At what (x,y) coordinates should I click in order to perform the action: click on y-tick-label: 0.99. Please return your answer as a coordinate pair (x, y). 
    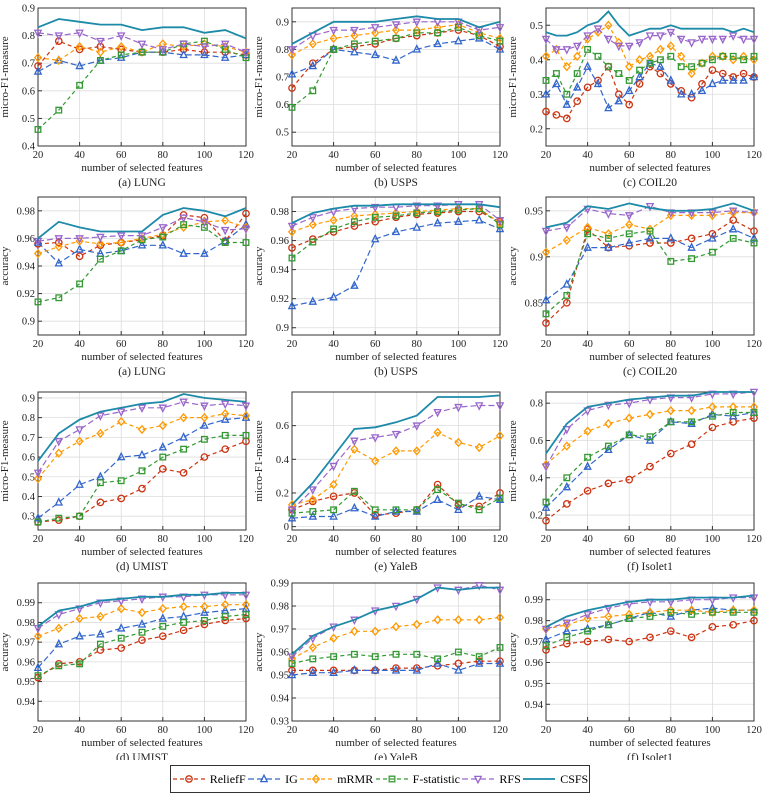
    Looking at the image, I should click on (280, 584).